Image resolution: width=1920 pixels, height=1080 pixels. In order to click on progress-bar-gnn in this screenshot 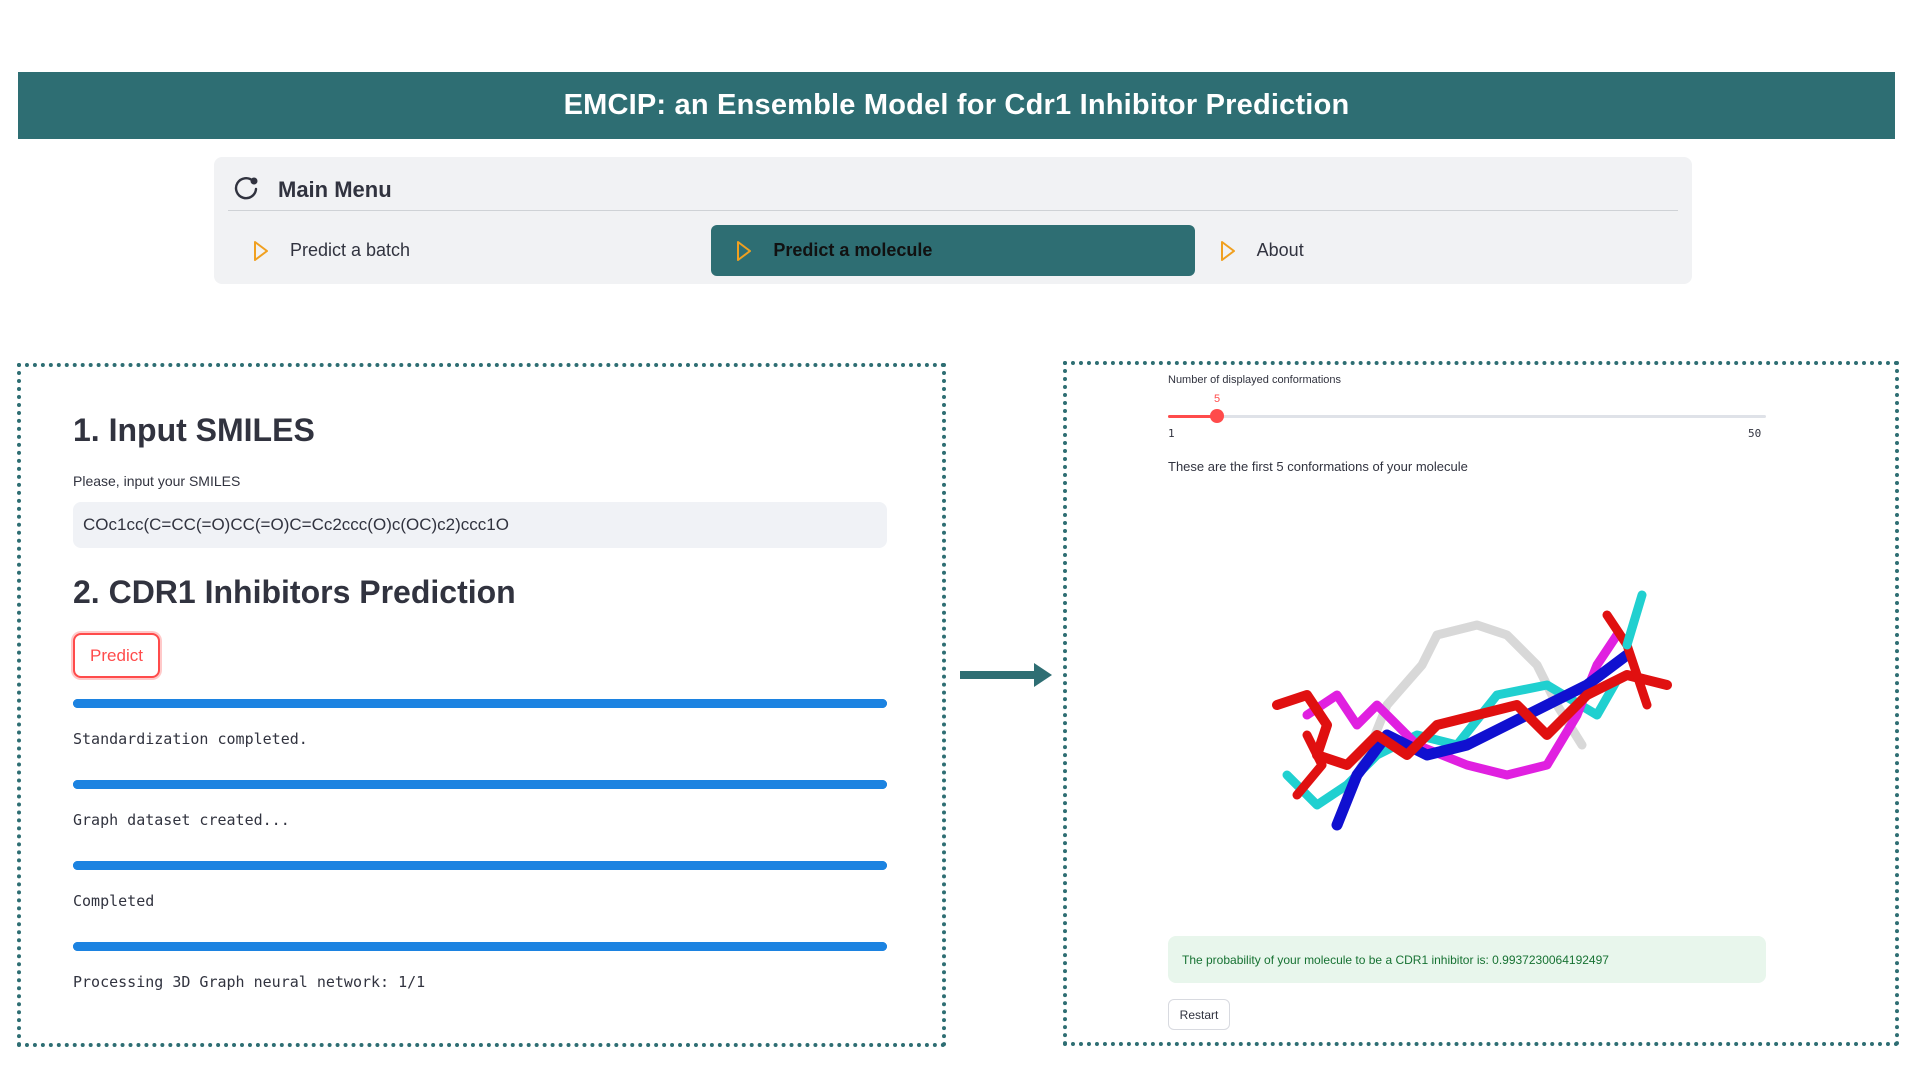, I will do `click(480, 946)`.